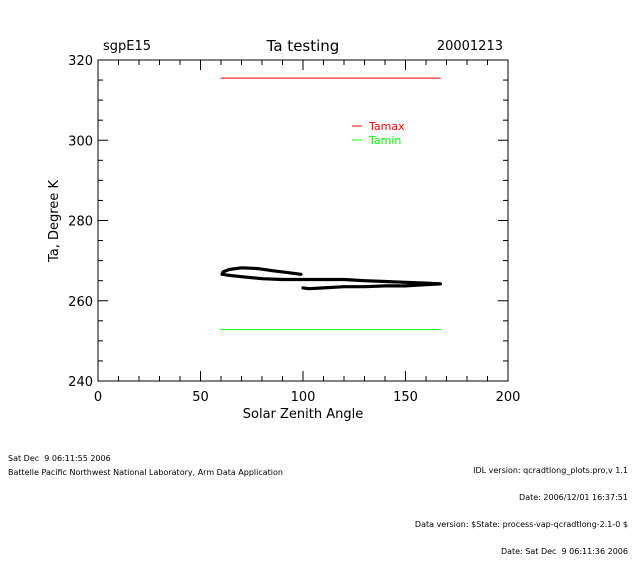 The width and height of the screenshot is (640, 565). Describe the element at coordinates (303, 414) in the screenshot. I see `x-axis-label: Solar Zenith Angle` at that location.